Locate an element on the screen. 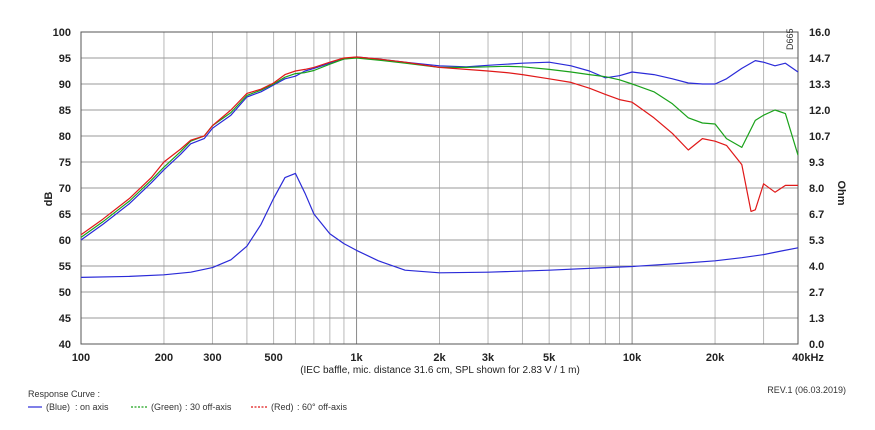  y2-tick-label: 10.7 is located at coordinates (819, 137).